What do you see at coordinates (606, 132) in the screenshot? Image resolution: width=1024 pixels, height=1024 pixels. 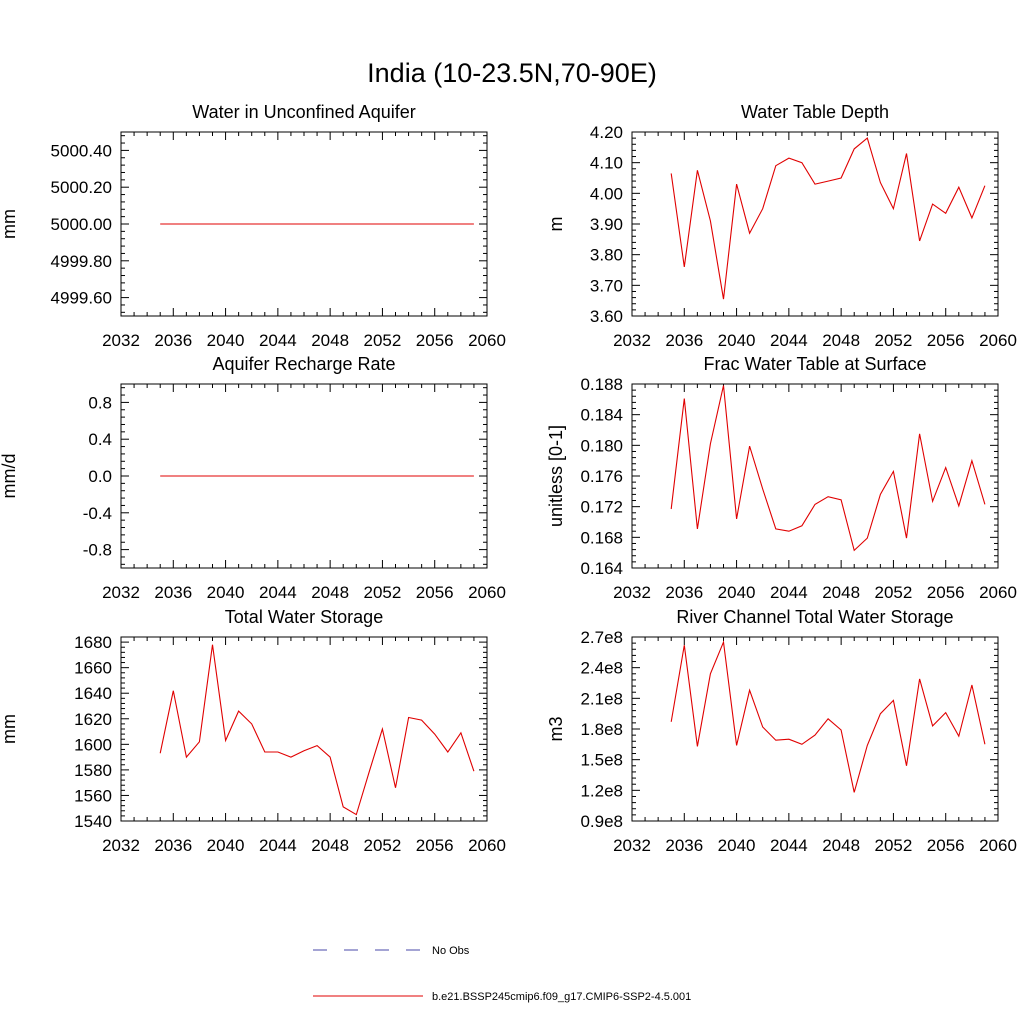 I see `y-tick-label: 4.20` at bounding box center [606, 132].